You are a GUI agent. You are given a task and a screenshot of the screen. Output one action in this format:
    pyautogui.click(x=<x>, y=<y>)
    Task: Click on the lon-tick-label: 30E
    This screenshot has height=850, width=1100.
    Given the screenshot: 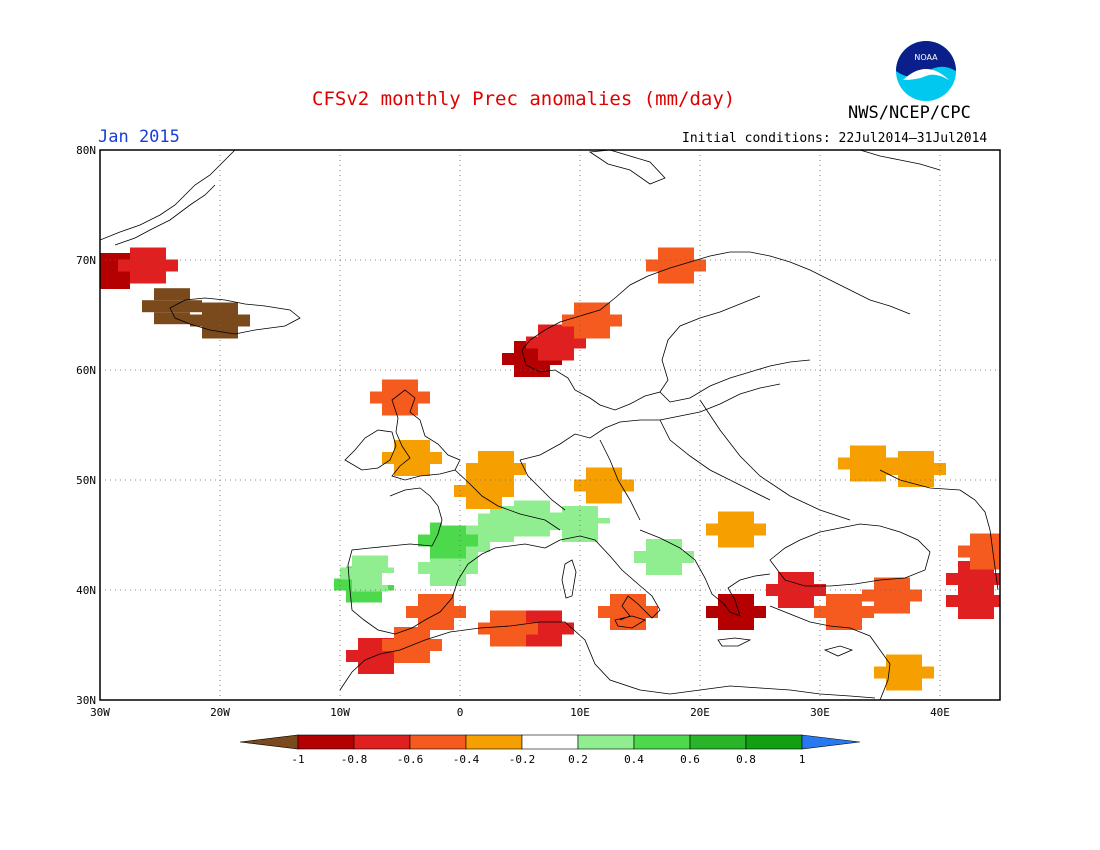 What is the action you would take?
    pyautogui.click(x=820, y=712)
    